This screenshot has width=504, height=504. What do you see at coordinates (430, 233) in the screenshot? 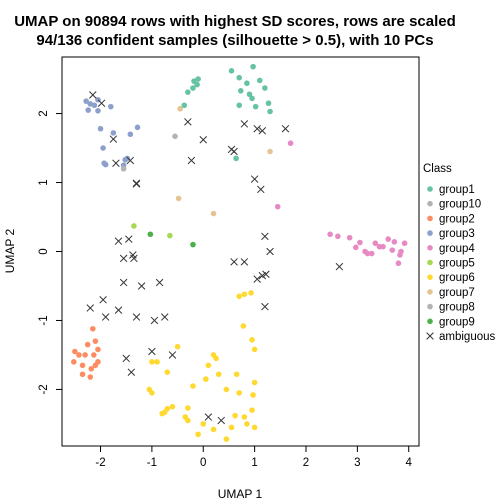
I see `legend-marker-group3` at bounding box center [430, 233].